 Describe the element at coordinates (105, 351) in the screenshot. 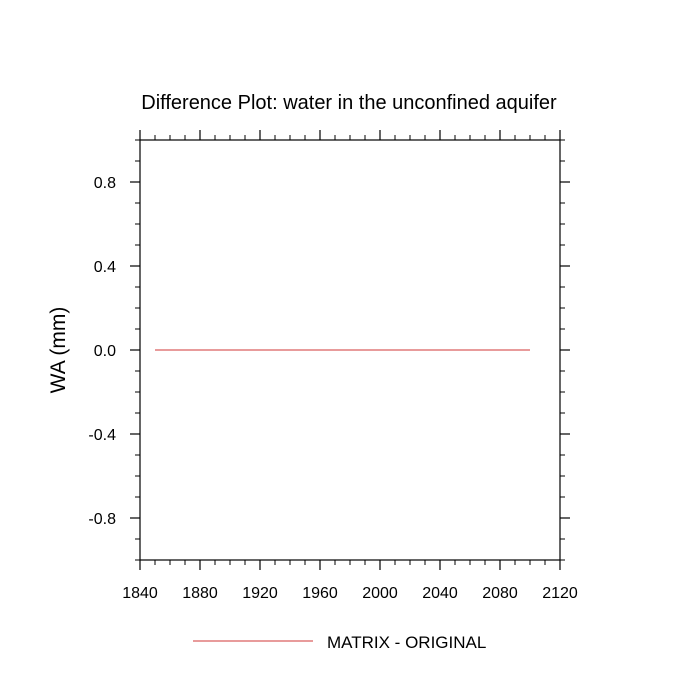

I see `y-tick-label: 0.0` at that location.